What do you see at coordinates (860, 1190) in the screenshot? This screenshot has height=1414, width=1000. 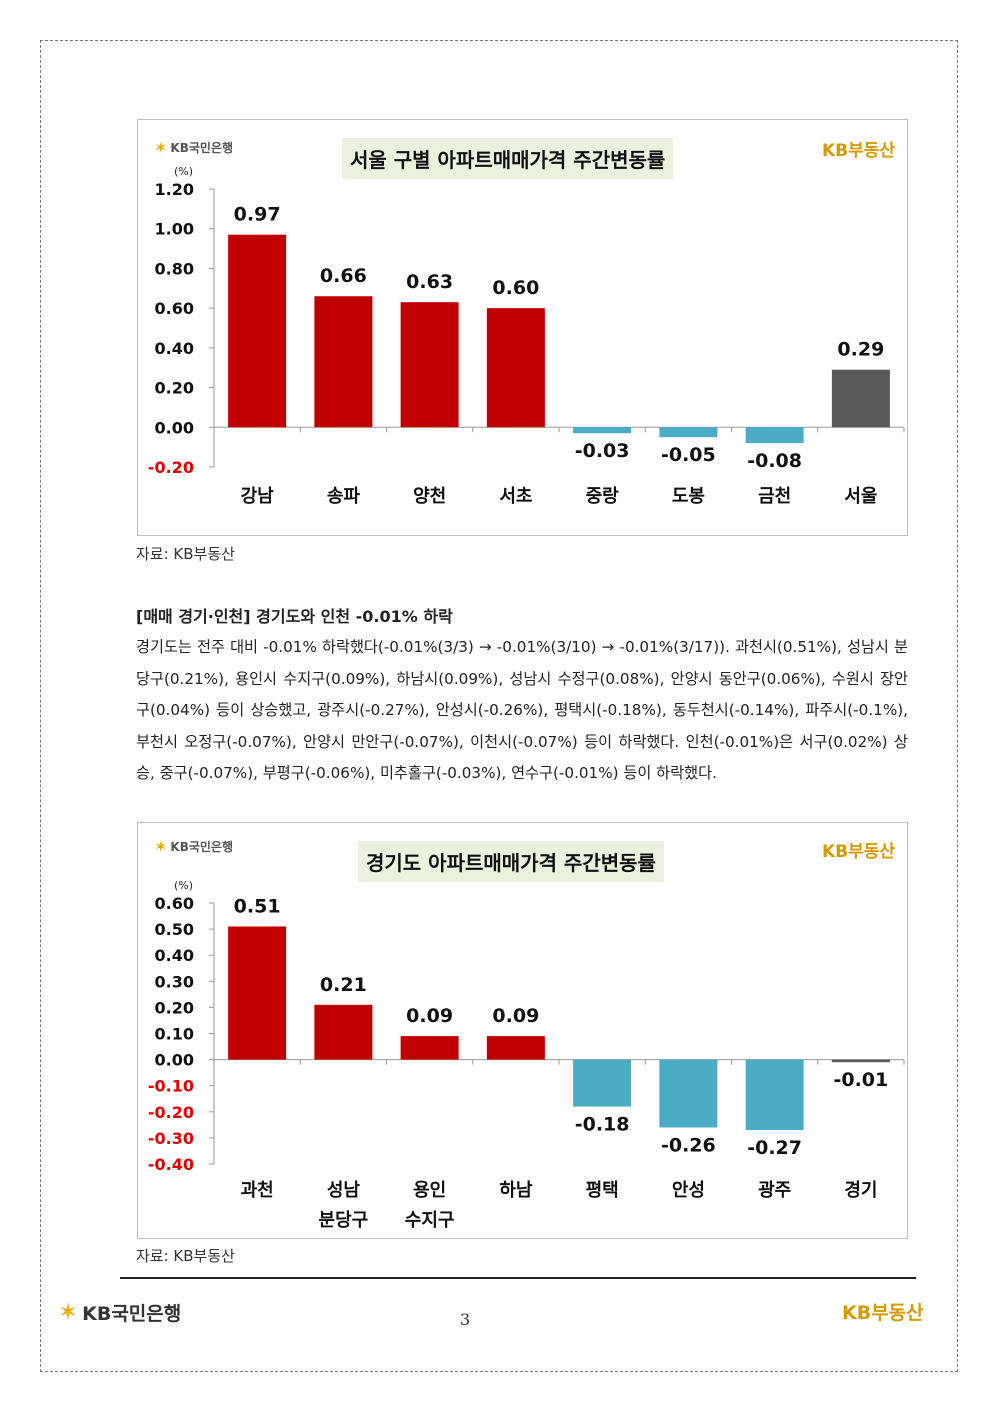 I see `category-label: 경기` at bounding box center [860, 1190].